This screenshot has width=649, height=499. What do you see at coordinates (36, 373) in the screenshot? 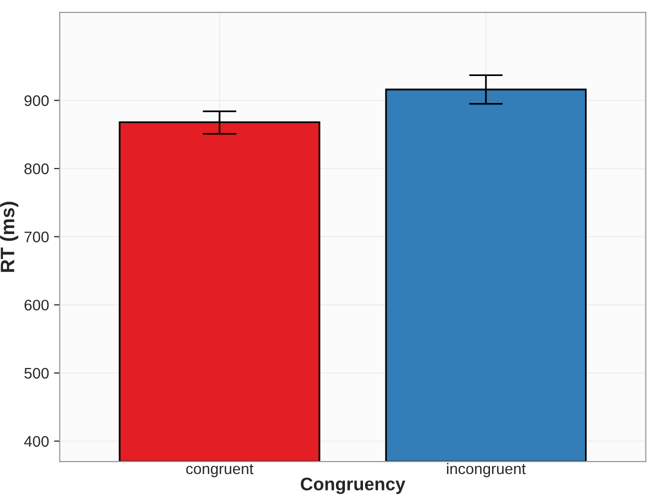
I see `y-tick-label: 500` at bounding box center [36, 373].